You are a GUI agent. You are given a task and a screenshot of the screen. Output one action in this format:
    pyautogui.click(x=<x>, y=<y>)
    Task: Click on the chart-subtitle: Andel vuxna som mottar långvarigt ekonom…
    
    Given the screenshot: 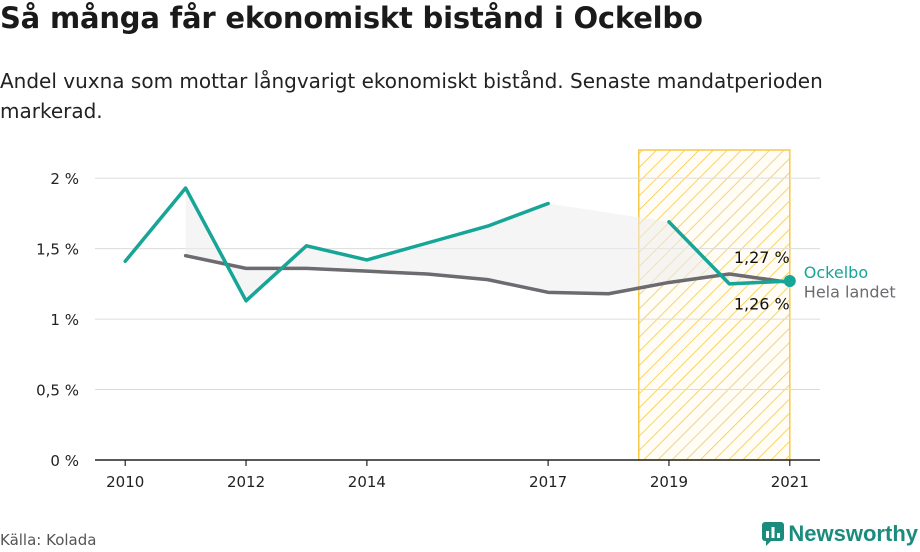 What is the action you would take?
    pyautogui.click(x=411, y=96)
    